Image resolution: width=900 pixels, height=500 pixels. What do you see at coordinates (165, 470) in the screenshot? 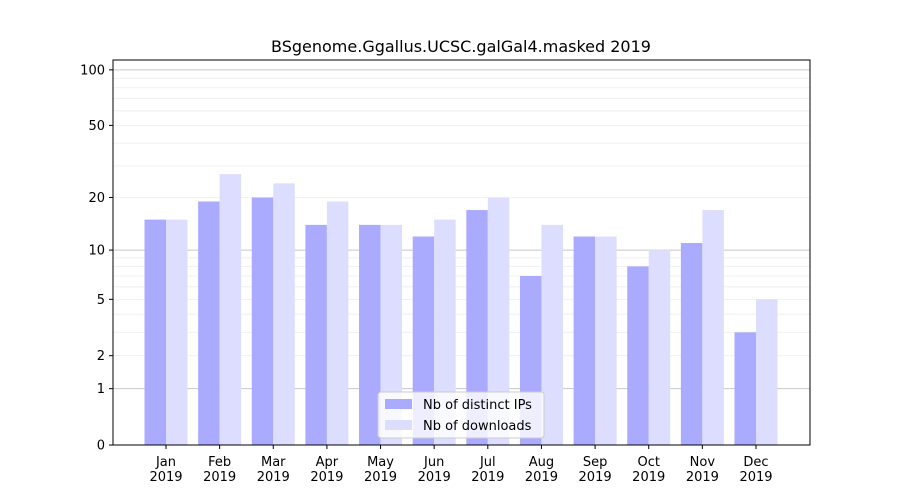
I see `x-tick-label: Jan 2019` at bounding box center [165, 470].